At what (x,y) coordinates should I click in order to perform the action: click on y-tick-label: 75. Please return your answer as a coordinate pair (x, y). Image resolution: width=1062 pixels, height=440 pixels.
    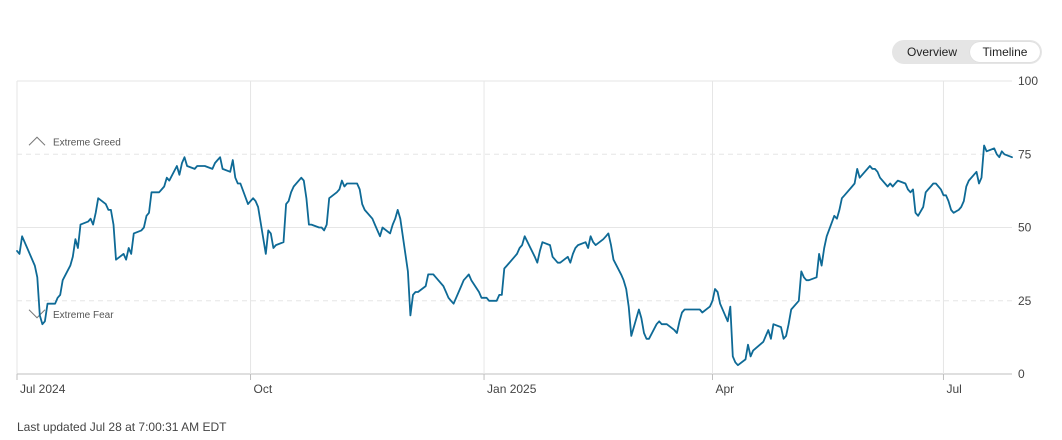
    Looking at the image, I should click on (1025, 154).